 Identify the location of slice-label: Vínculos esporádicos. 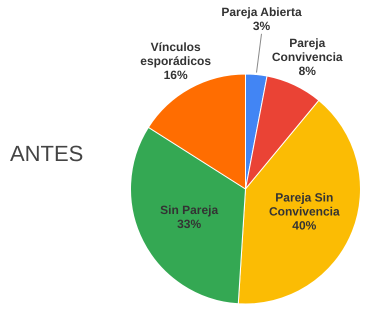
(176, 54).